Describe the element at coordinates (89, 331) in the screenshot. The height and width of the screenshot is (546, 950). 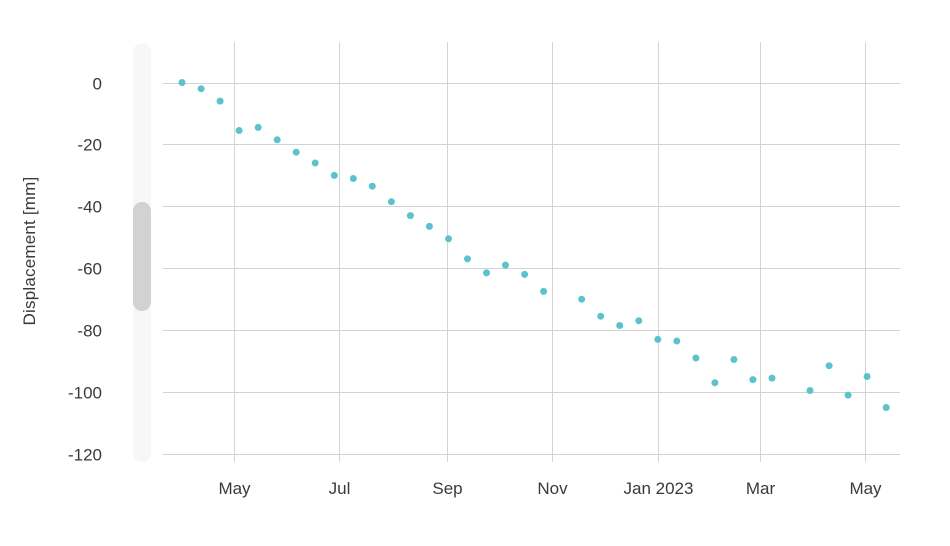
I see `y-tick-label: -80` at that location.